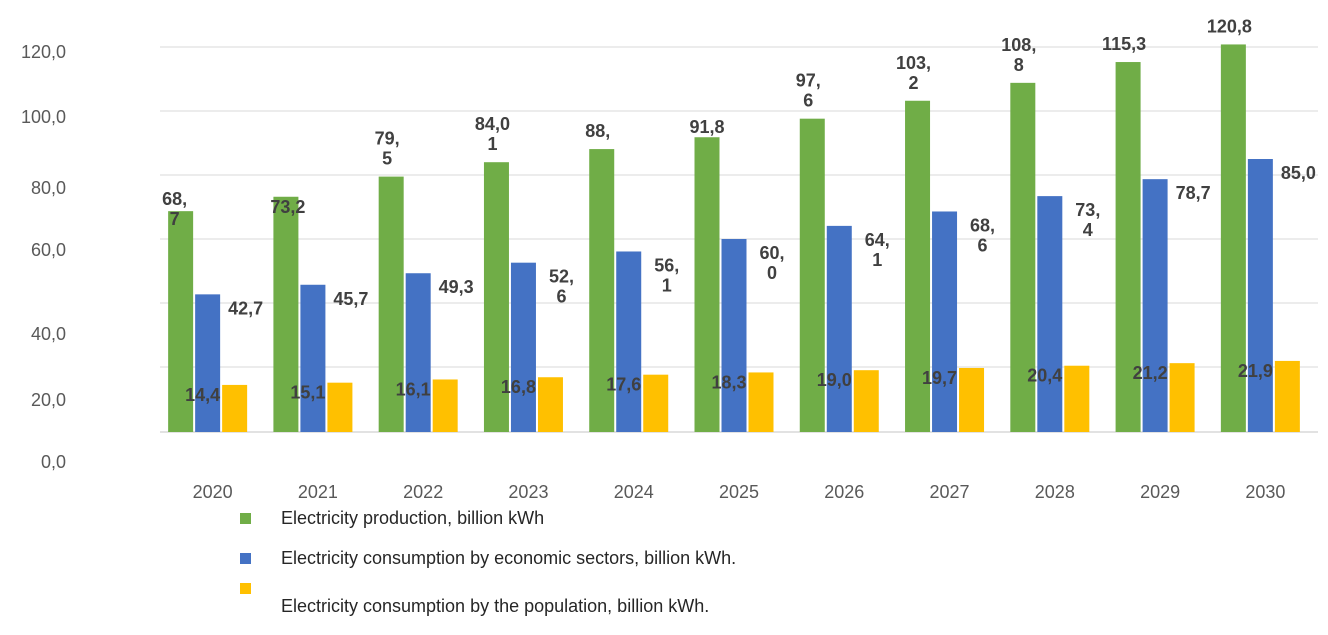 This screenshot has width=1328, height=635. I want to click on x-tick-label: 2021, so click(318, 491).